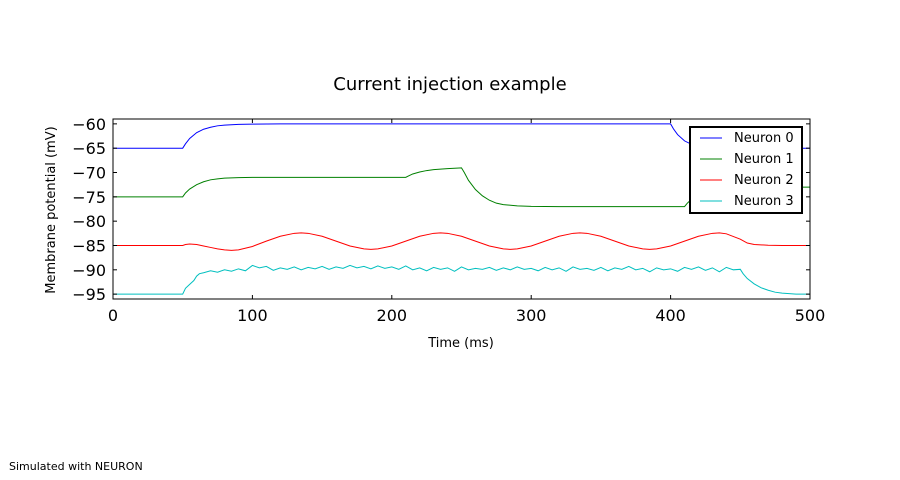 The height and width of the screenshot is (480, 900). Describe the element at coordinates (113, 315) in the screenshot. I see `x-tick-label: 0` at that location.